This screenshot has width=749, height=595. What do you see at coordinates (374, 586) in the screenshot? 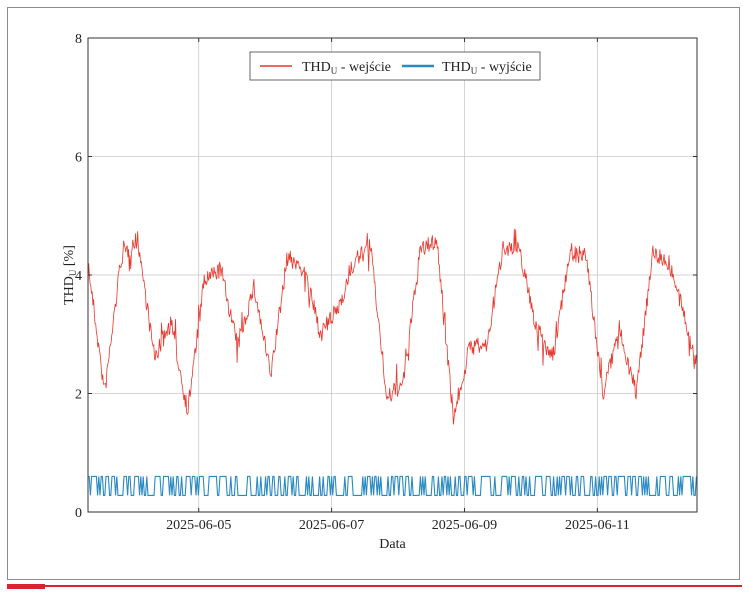
I see `bottom-rule` at bounding box center [374, 586].